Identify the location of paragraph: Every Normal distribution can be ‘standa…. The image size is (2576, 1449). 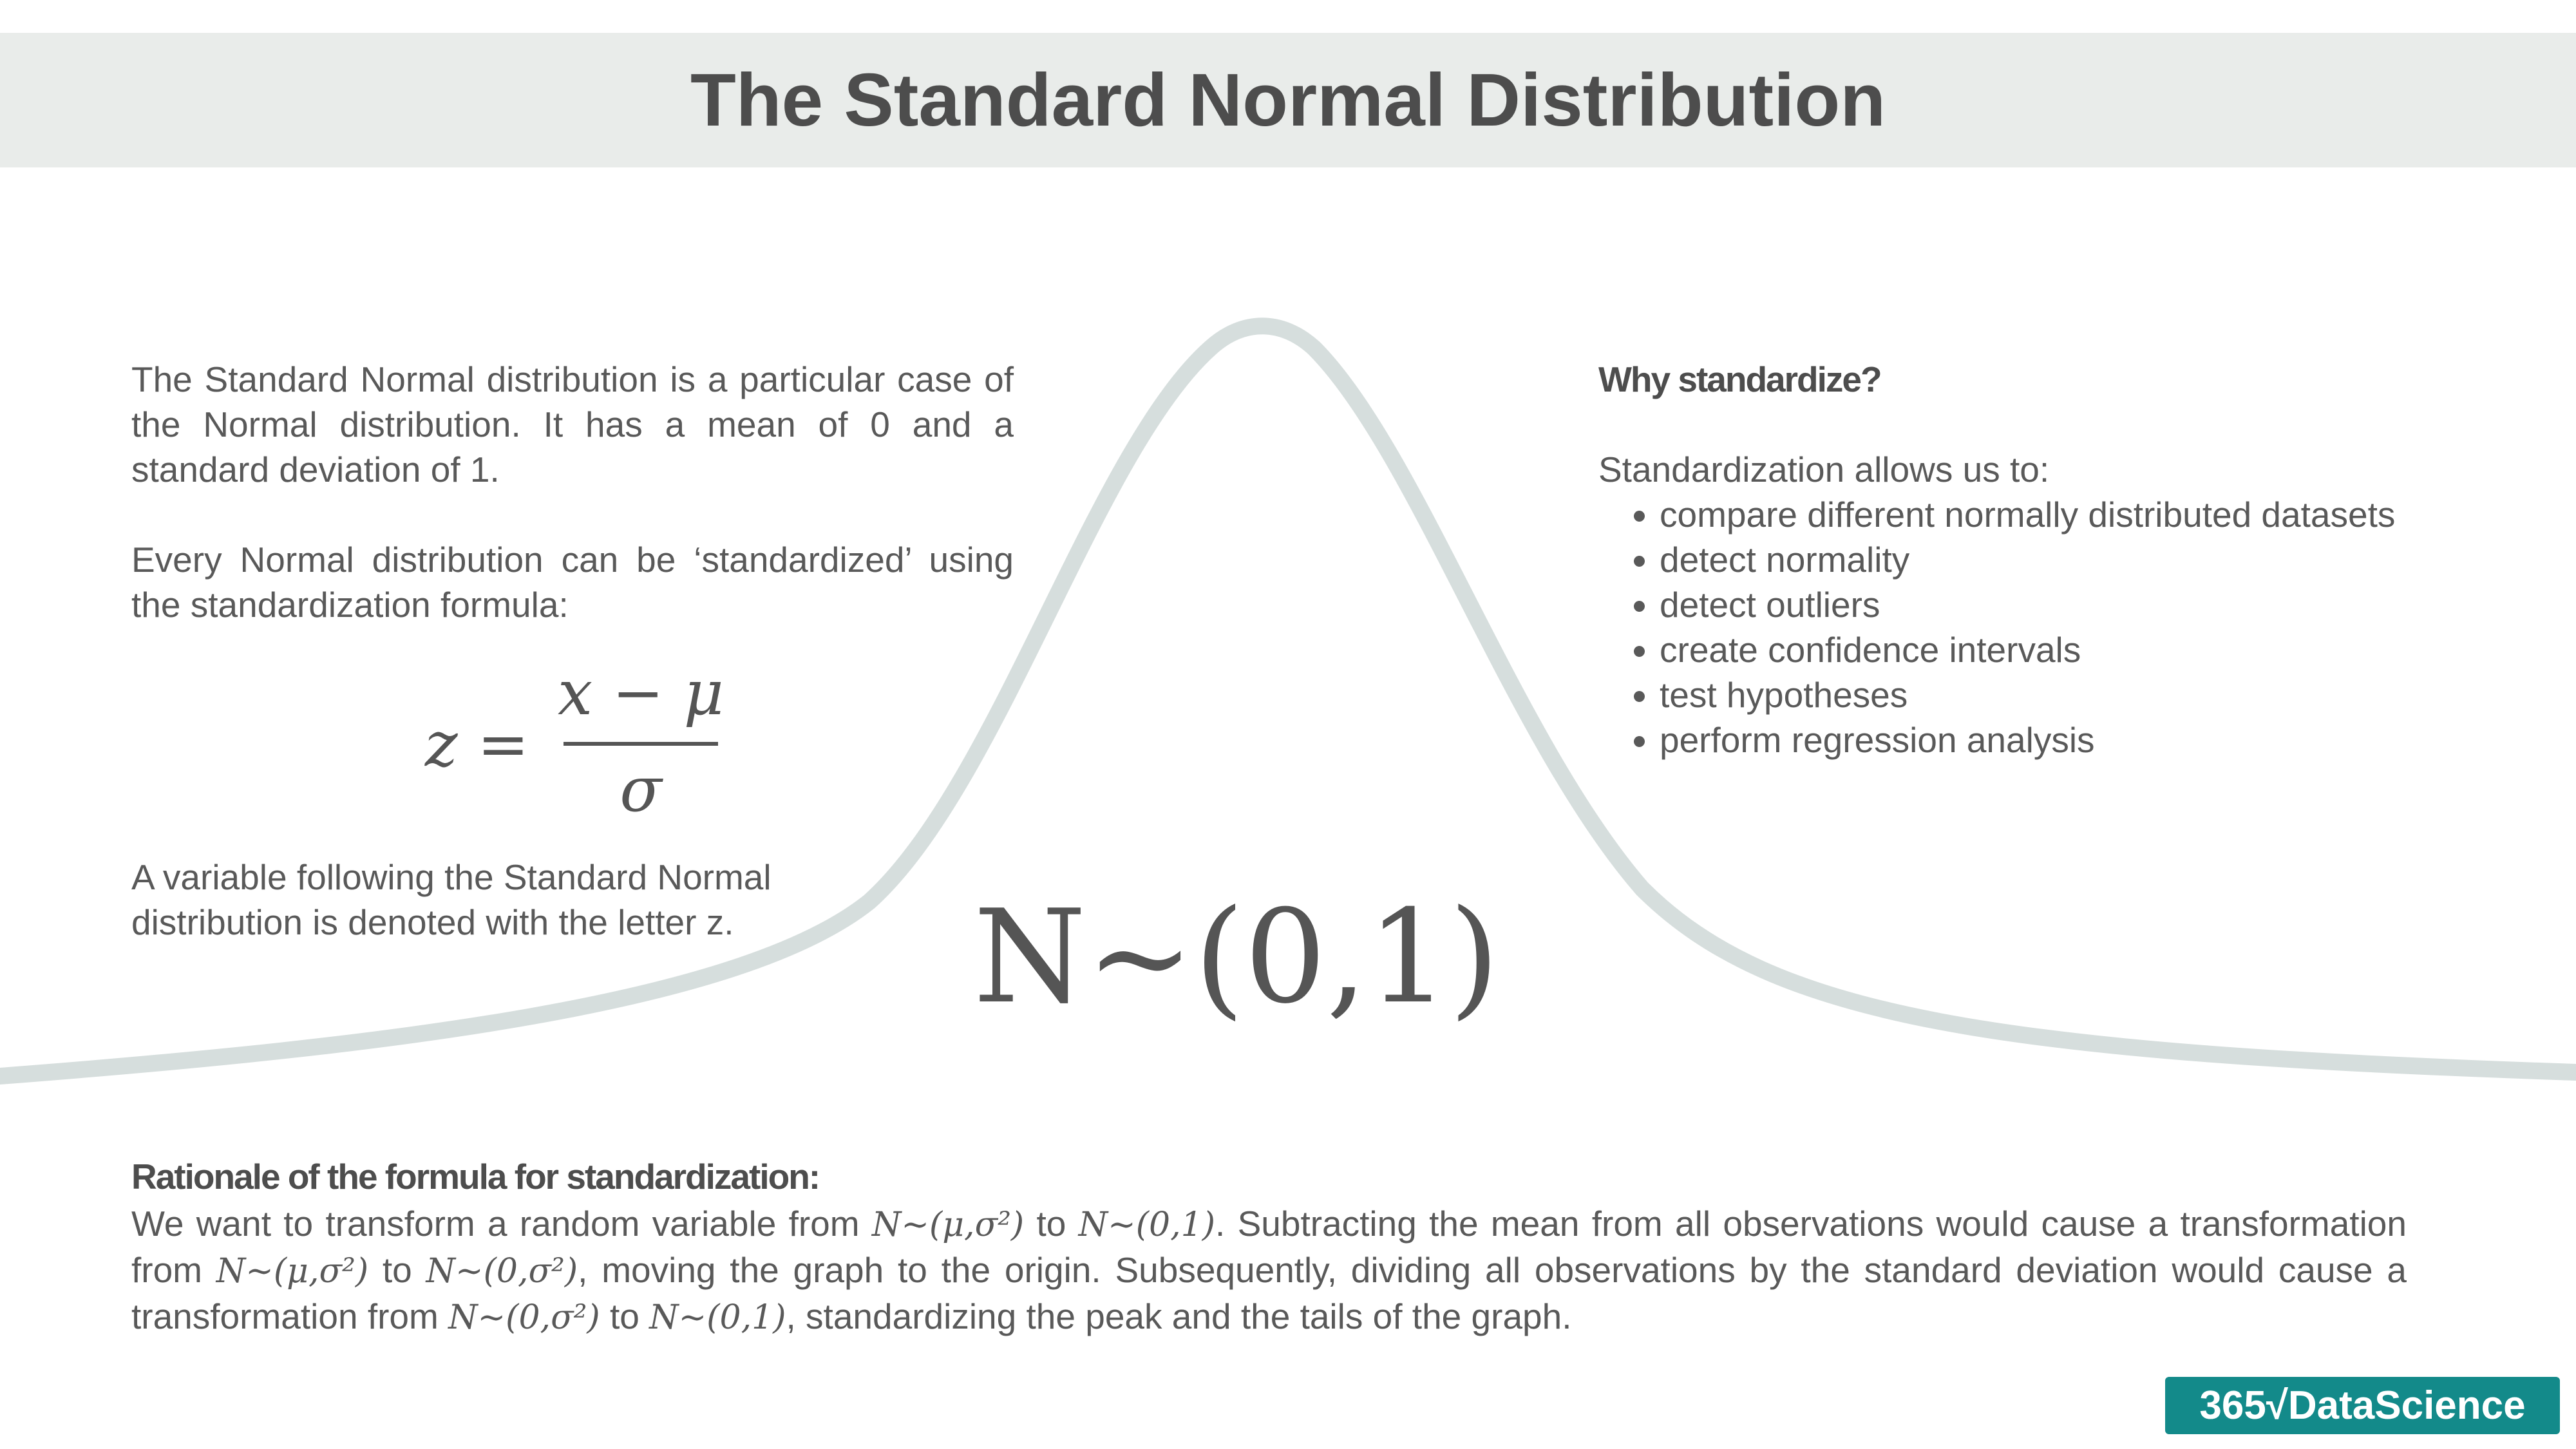
(572, 582).